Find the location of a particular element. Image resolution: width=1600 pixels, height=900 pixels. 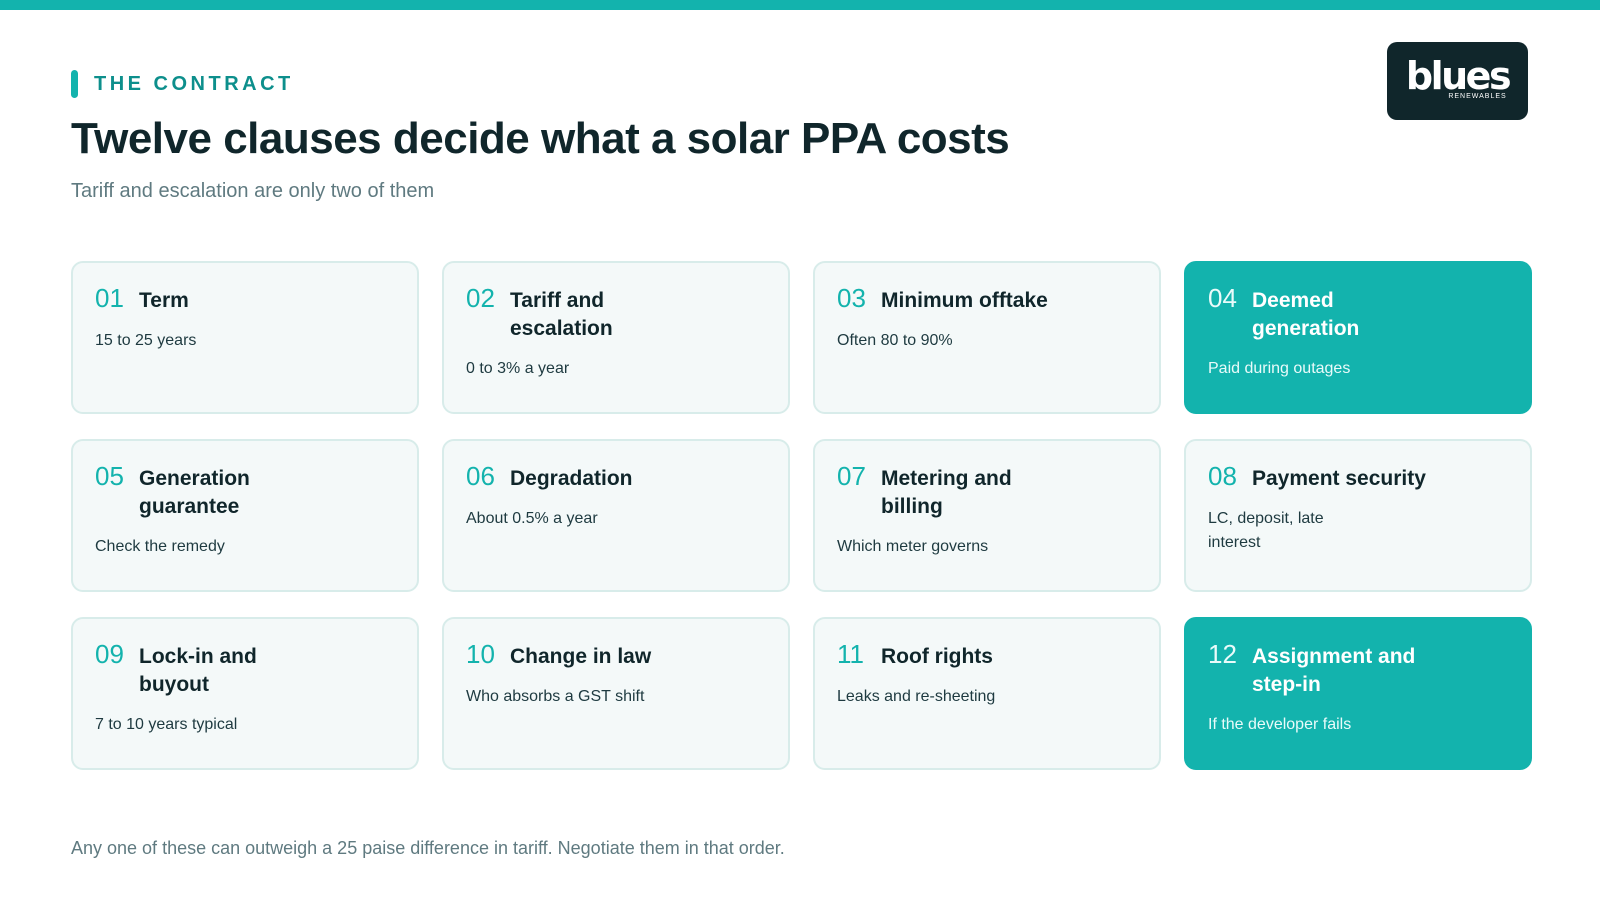

clause-title: Change in law is located at coordinates (581, 656).